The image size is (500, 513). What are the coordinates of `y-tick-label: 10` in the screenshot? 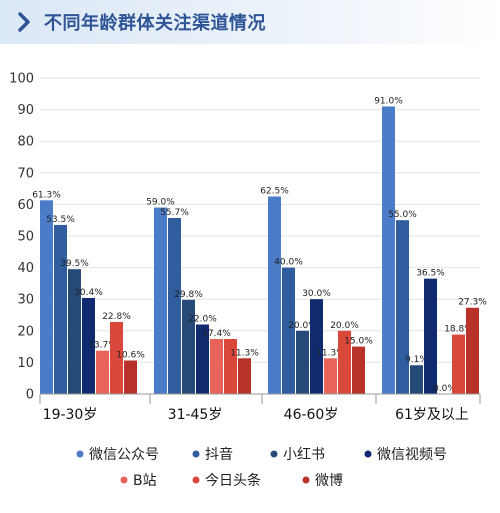 It's located at (25, 363).